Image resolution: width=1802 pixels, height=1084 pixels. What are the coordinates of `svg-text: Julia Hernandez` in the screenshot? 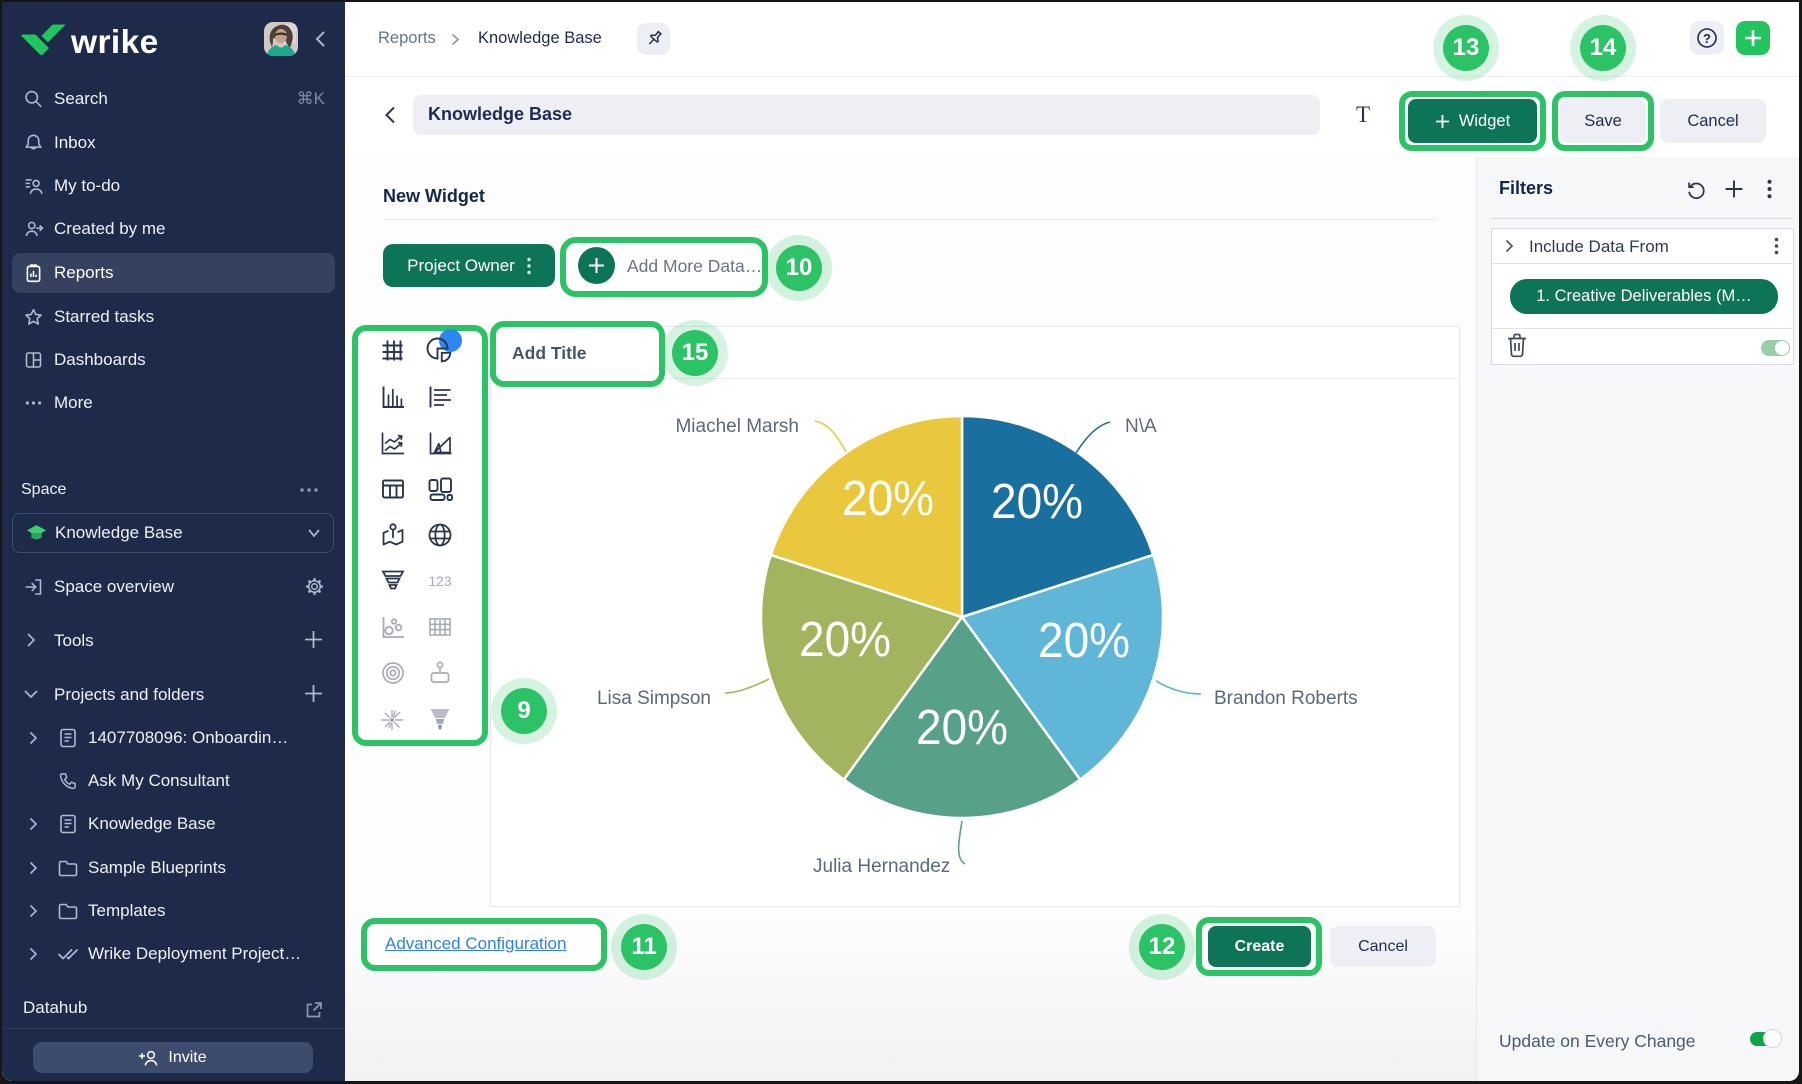 It's located at (881, 866).